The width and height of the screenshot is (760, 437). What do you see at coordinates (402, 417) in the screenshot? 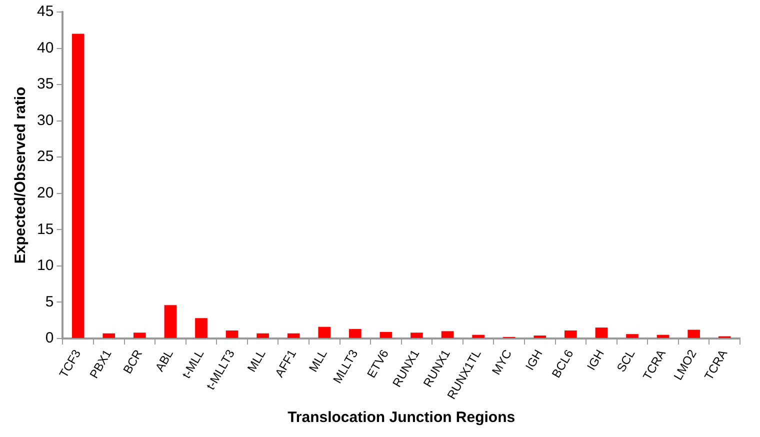
I see `x-axis-title: Translocation Junction Regions` at bounding box center [402, 417].